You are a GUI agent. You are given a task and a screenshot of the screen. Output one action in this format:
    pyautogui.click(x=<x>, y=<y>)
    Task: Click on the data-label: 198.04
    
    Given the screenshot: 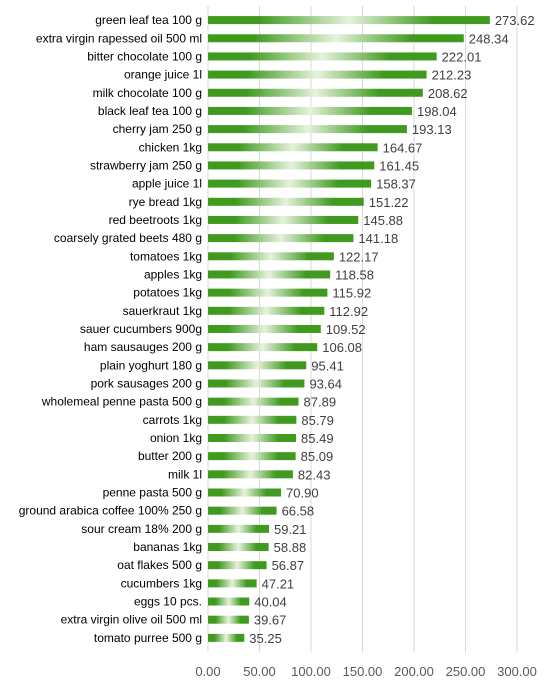 What is the action you would take?
    pyautogui.click(x=437, y=111)
    